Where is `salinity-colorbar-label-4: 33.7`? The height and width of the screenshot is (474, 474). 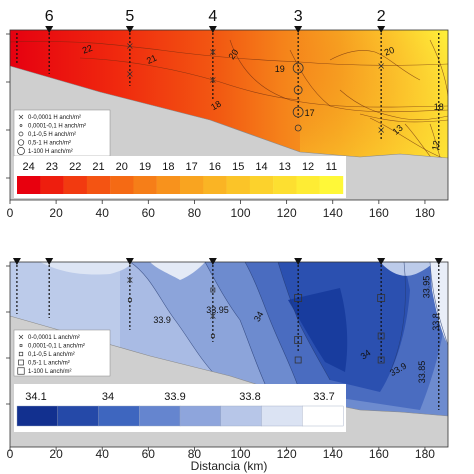
salinity-colorbar-label-4: 33.7 is located at coordinates (323, 397).